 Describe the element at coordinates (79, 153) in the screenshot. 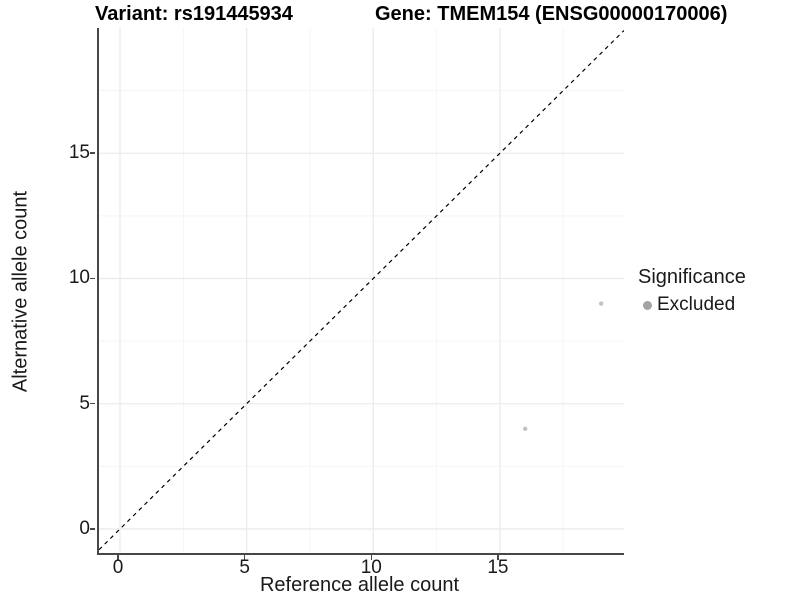

I see `y-tick-label: 15` at that location.